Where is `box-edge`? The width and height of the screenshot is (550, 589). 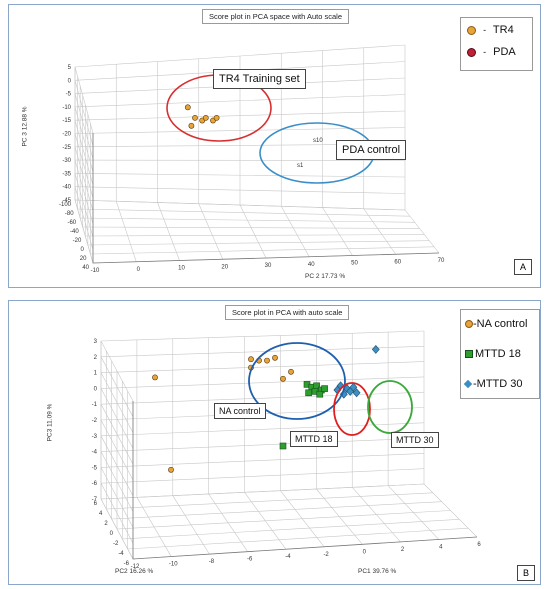
box-edge is located at coordinates (266, 198).